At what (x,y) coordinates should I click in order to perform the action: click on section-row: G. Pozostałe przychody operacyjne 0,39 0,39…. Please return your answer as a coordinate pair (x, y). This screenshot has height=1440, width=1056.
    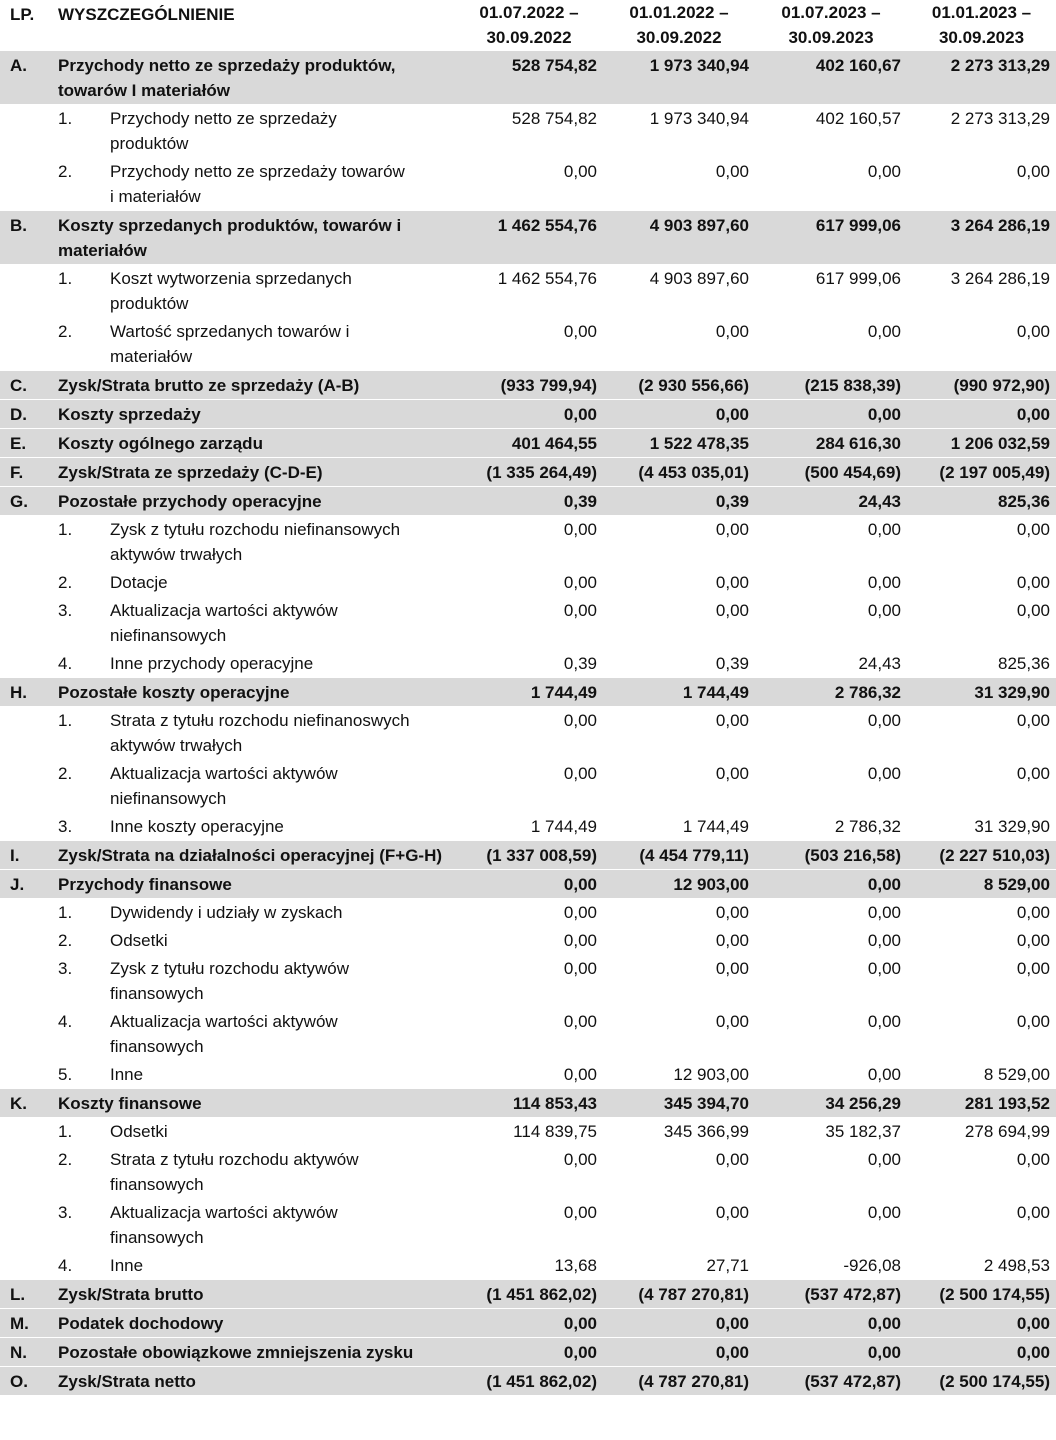
    Looking at the image, I should click on (528, 500).